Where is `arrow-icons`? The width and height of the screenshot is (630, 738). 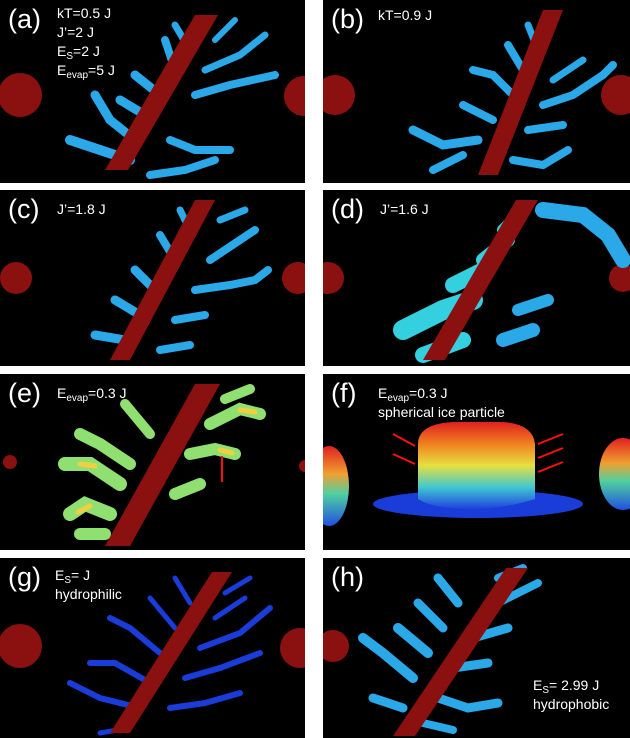
arrow-icons is located at coordinates (478, 453).